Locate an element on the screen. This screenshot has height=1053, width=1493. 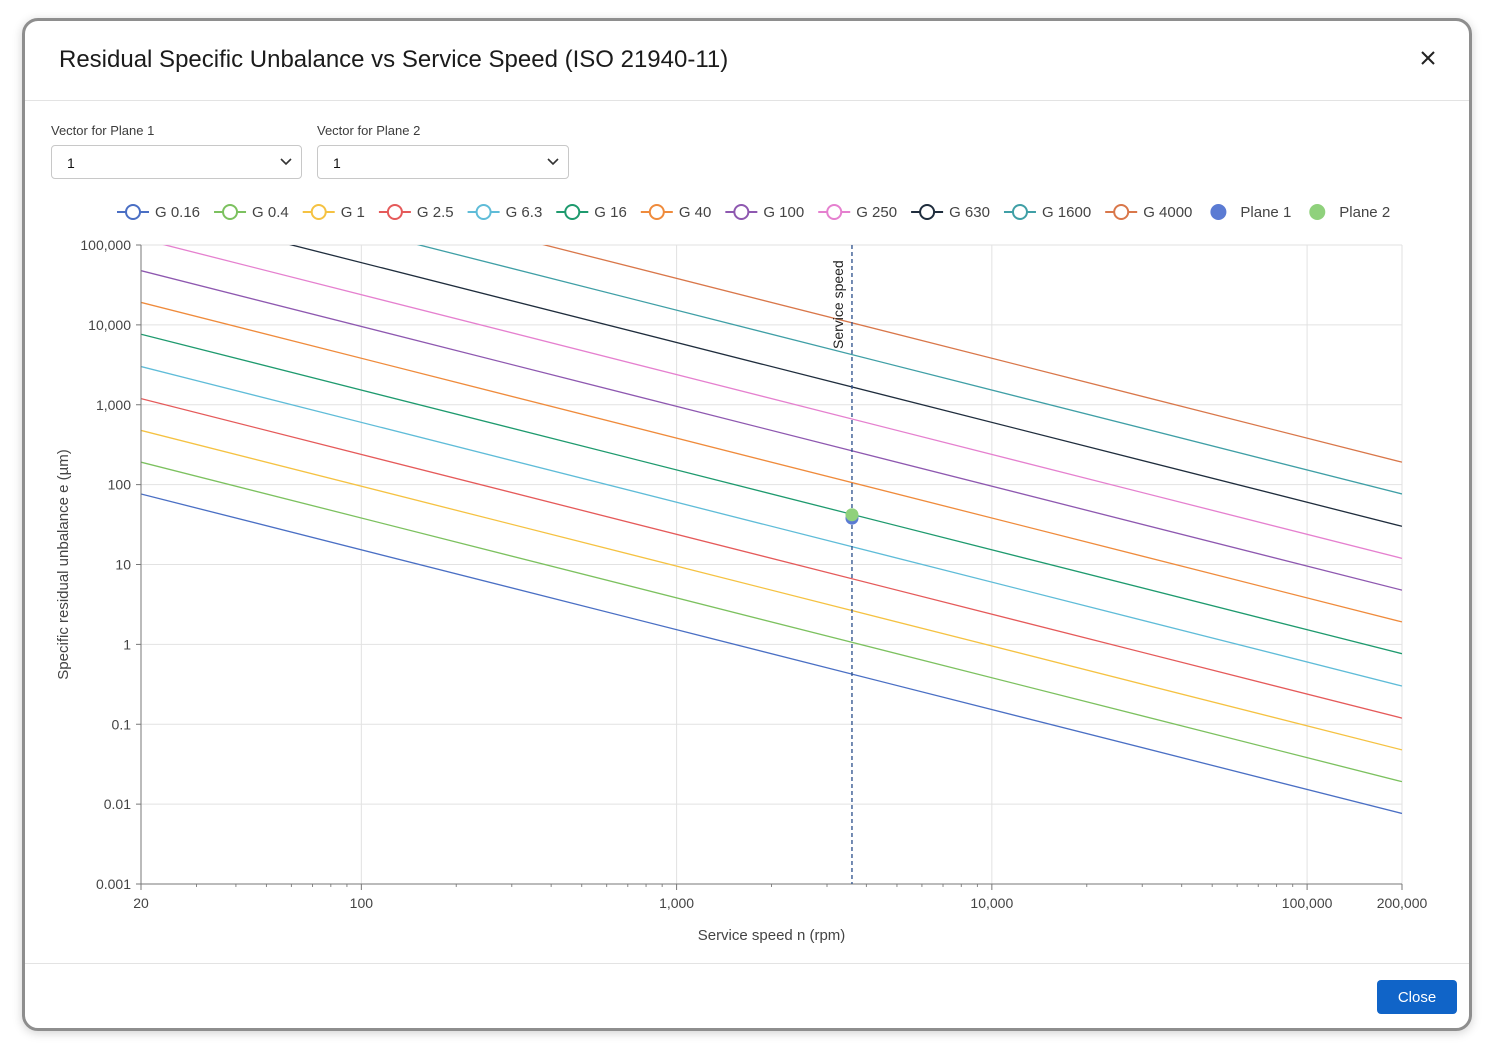
y-tick-label: 1 is located at coordinates (127, 644).